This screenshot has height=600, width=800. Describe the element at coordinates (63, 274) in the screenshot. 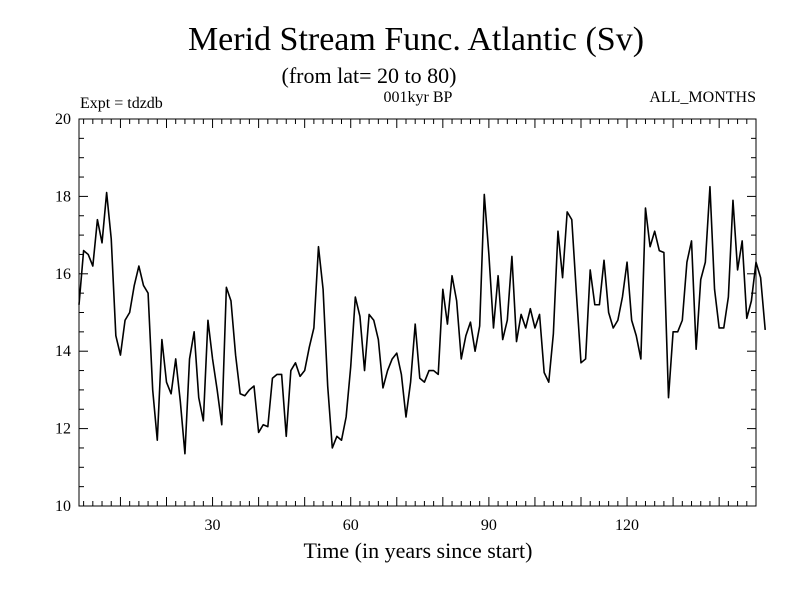

I see `y-tick-label: 16` at that location.